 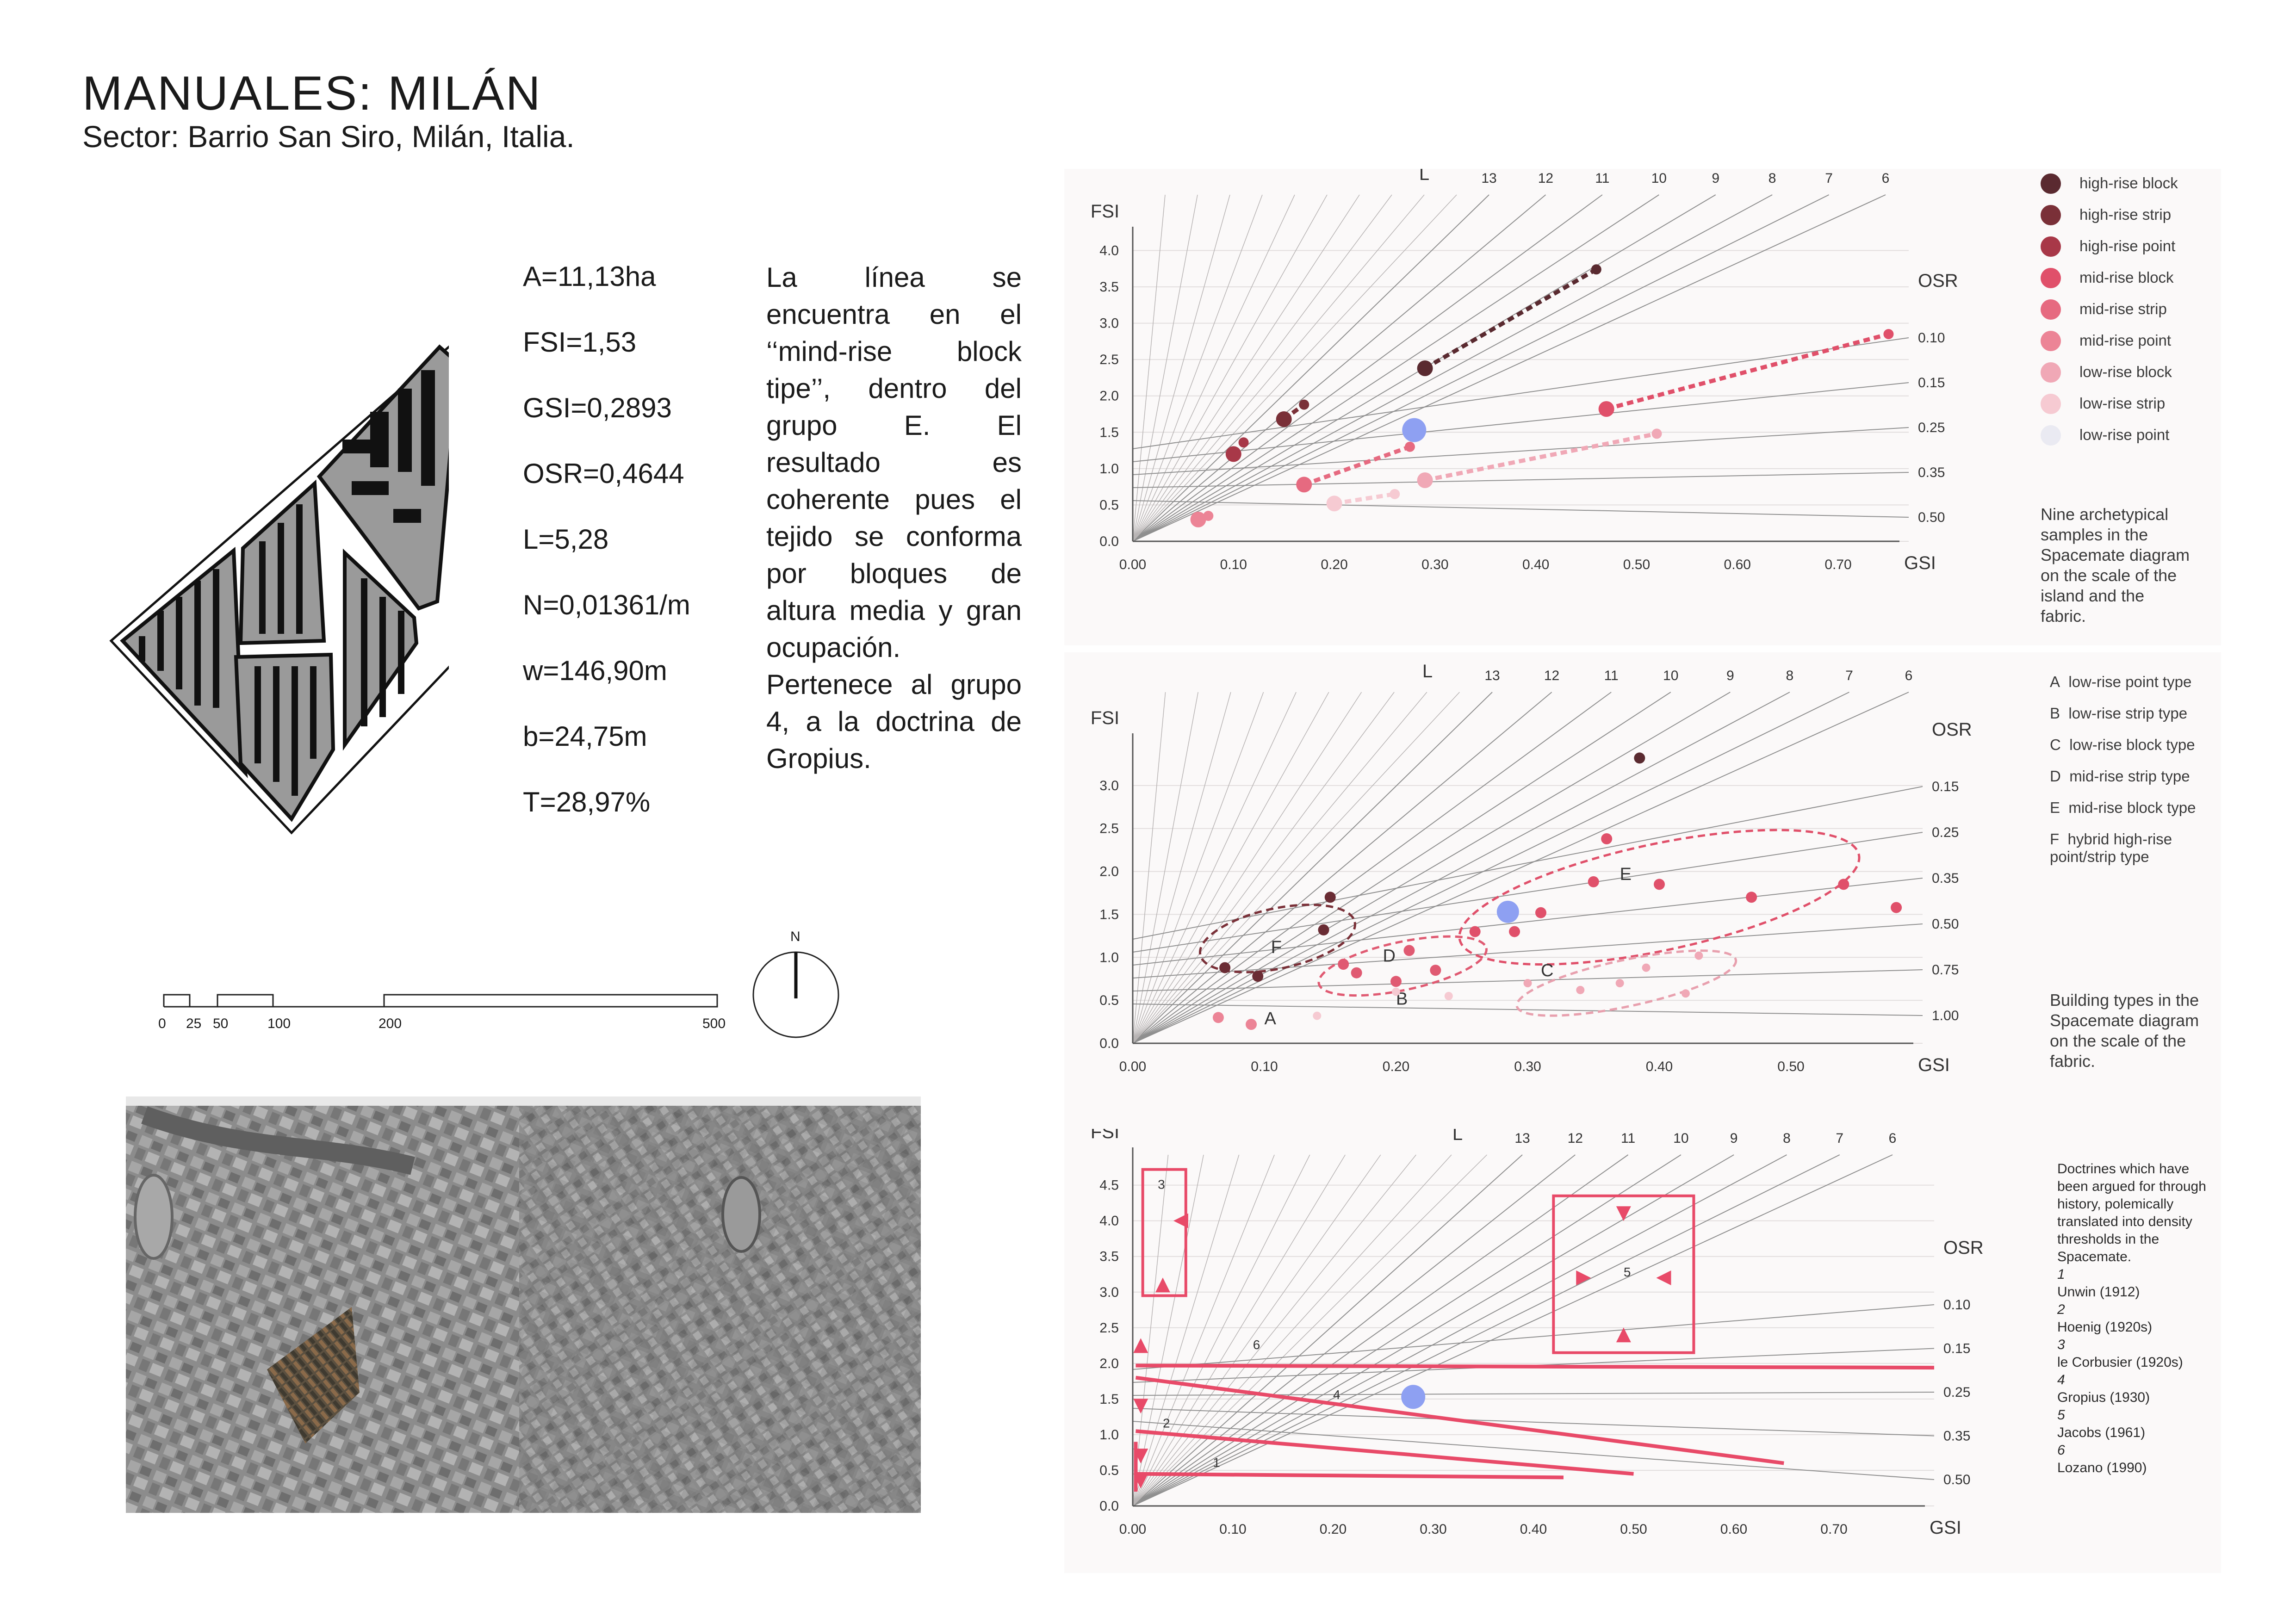 I want to click on y-tick-label: 1.5, so click(x=1109, y=1399).